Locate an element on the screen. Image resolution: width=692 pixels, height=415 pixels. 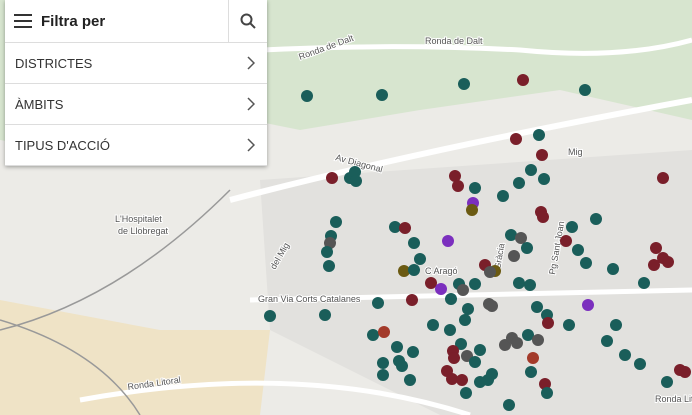
filter-row: ÀMBITS is located at coordinates (136, 104).